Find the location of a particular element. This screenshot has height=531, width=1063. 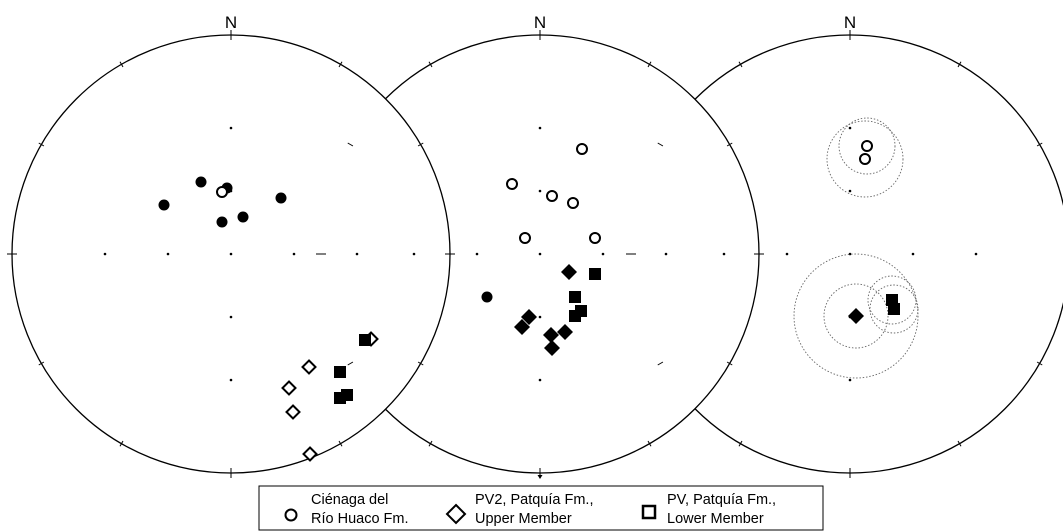

north-labels: N N N is located at coordinates (540, 22).